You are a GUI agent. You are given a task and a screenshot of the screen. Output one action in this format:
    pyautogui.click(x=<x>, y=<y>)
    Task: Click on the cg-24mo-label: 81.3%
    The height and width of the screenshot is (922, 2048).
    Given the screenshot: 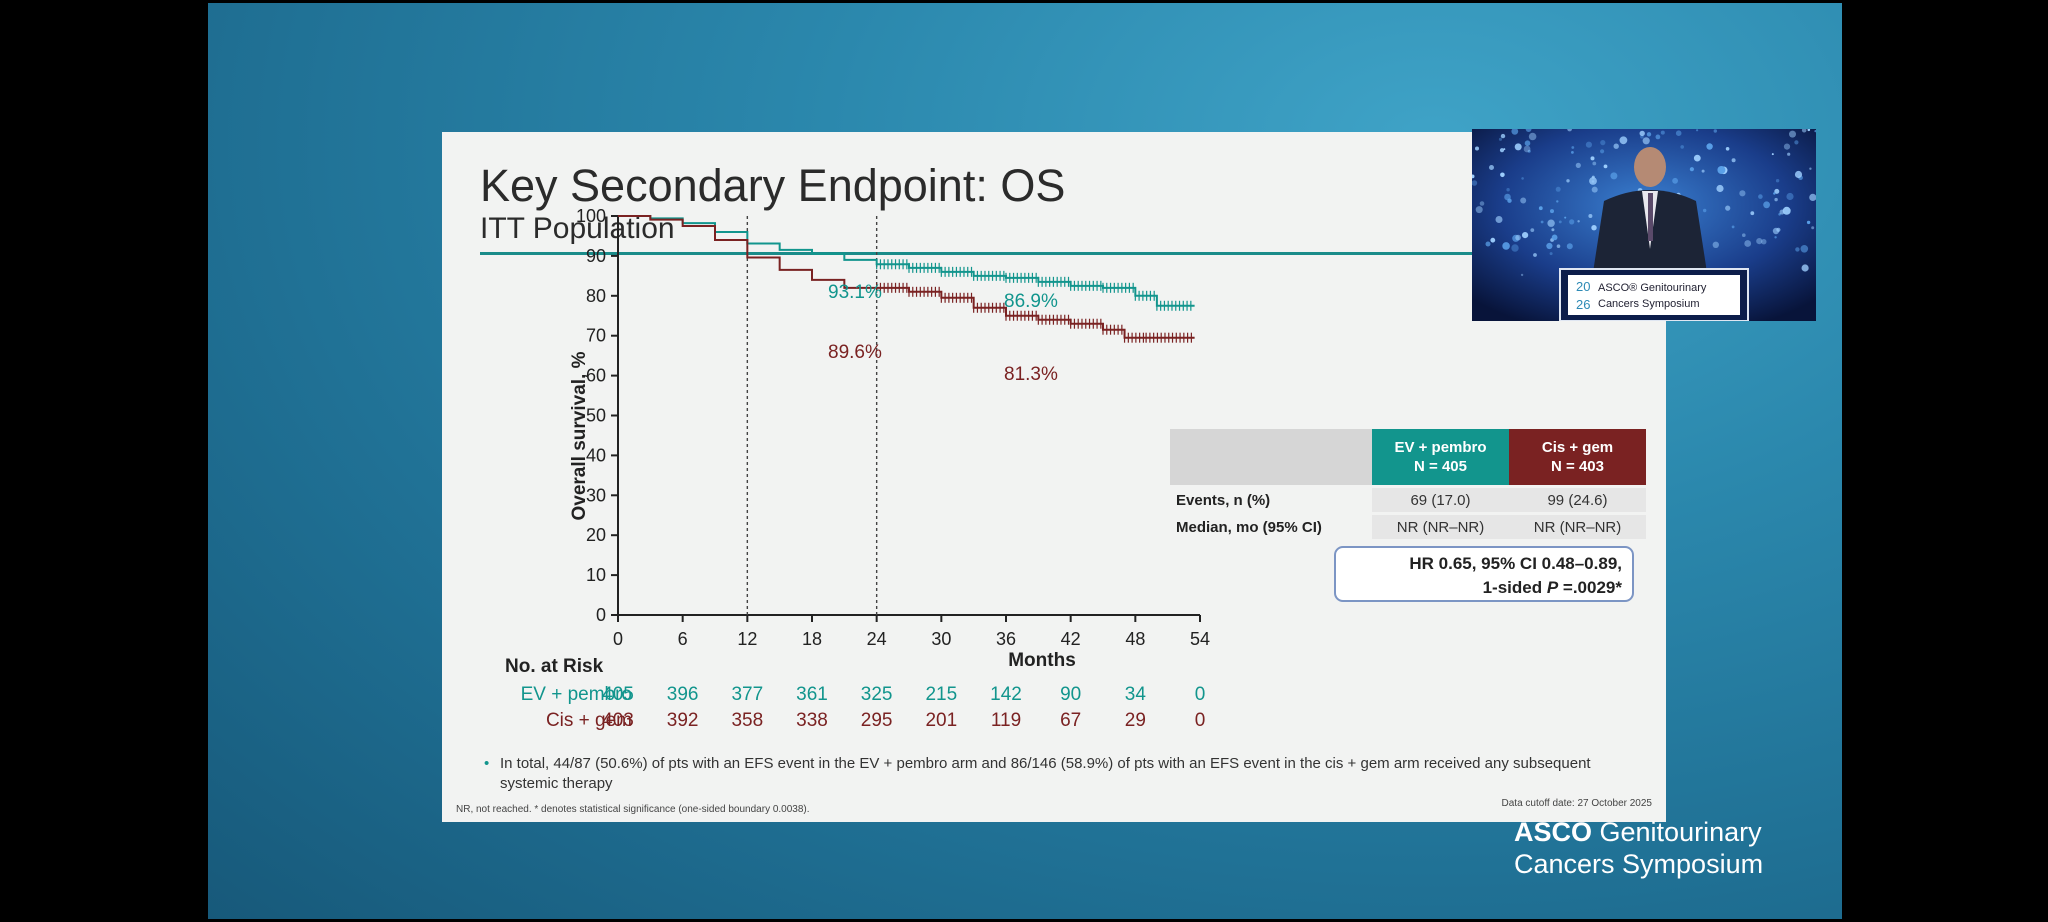 What is the action you would take?
    pyautogui.click(x=1031, y=374)
    